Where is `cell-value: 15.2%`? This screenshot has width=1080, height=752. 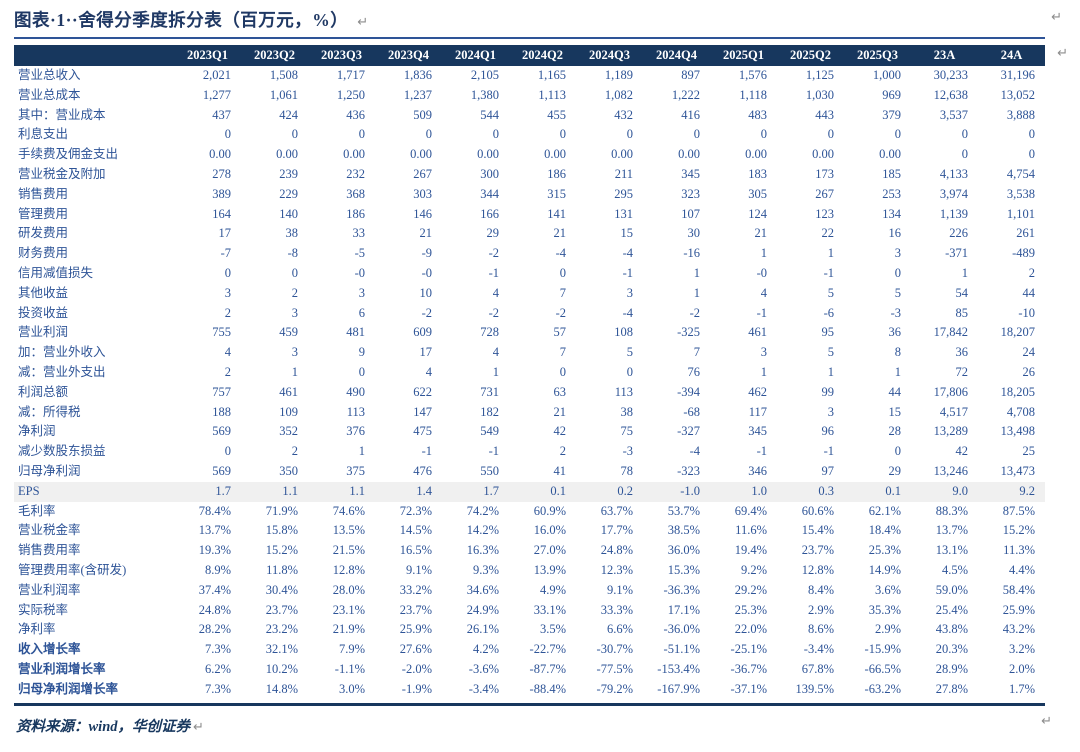 cell-value: 15.2% is located at coordinates (281, 550).